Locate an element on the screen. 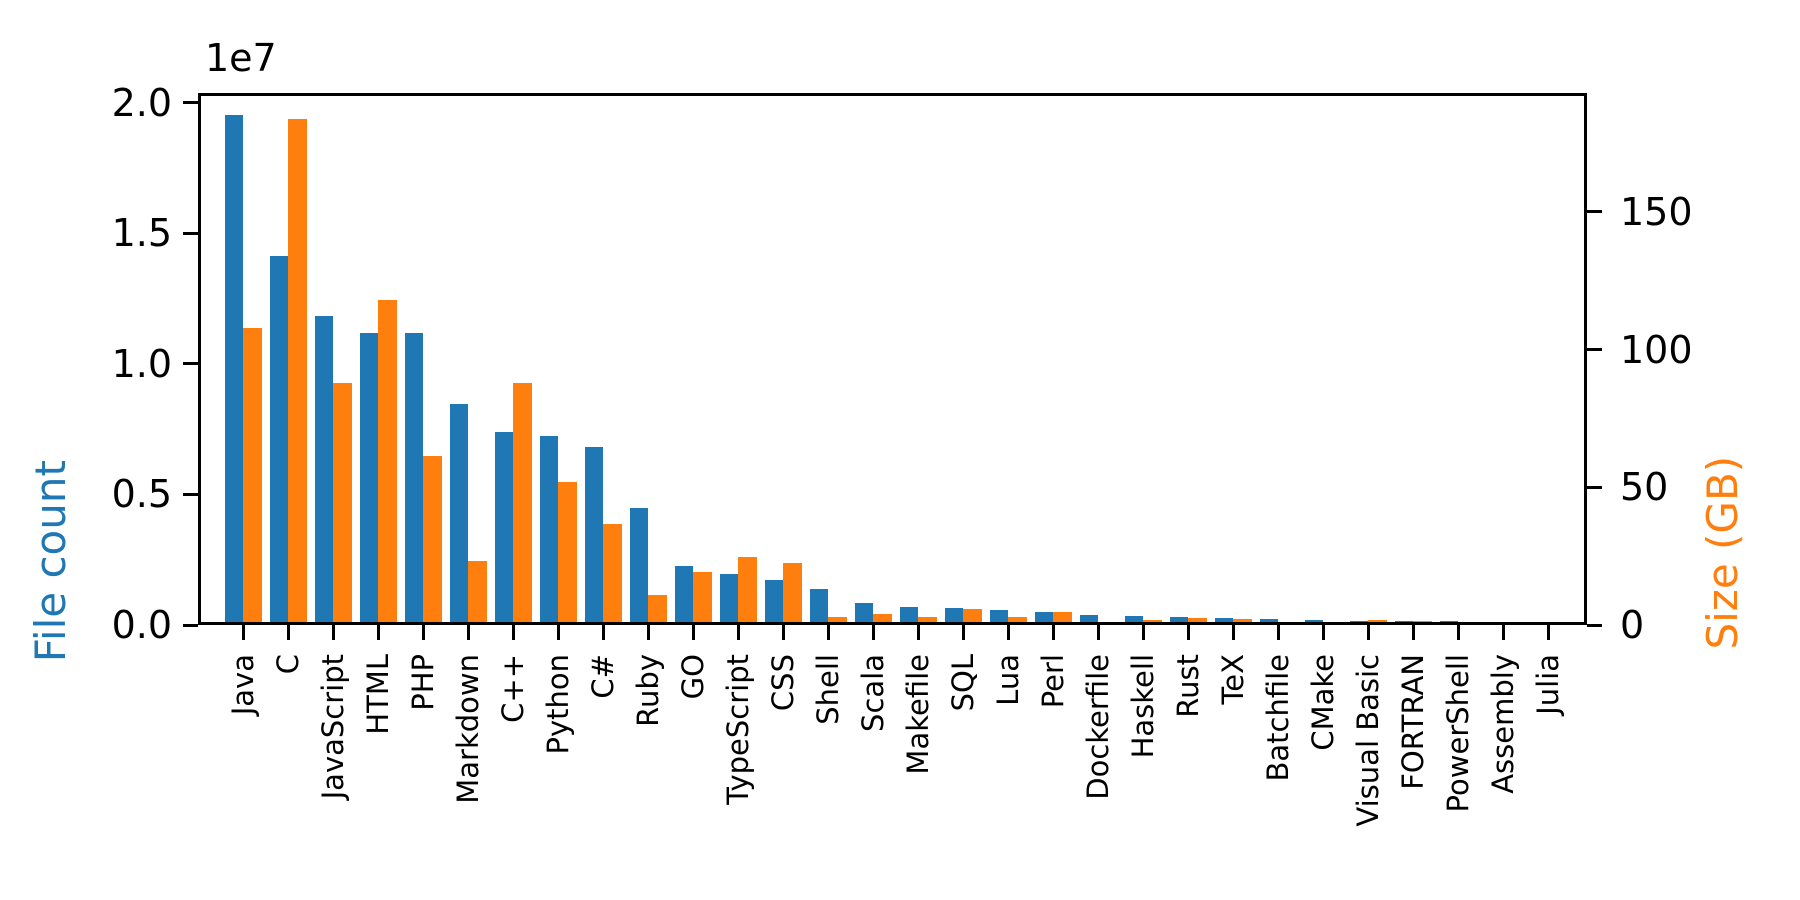 The image size is (1800, 900). x-tick-label-haskell: Haskell is located at coordinates (1143, 777).